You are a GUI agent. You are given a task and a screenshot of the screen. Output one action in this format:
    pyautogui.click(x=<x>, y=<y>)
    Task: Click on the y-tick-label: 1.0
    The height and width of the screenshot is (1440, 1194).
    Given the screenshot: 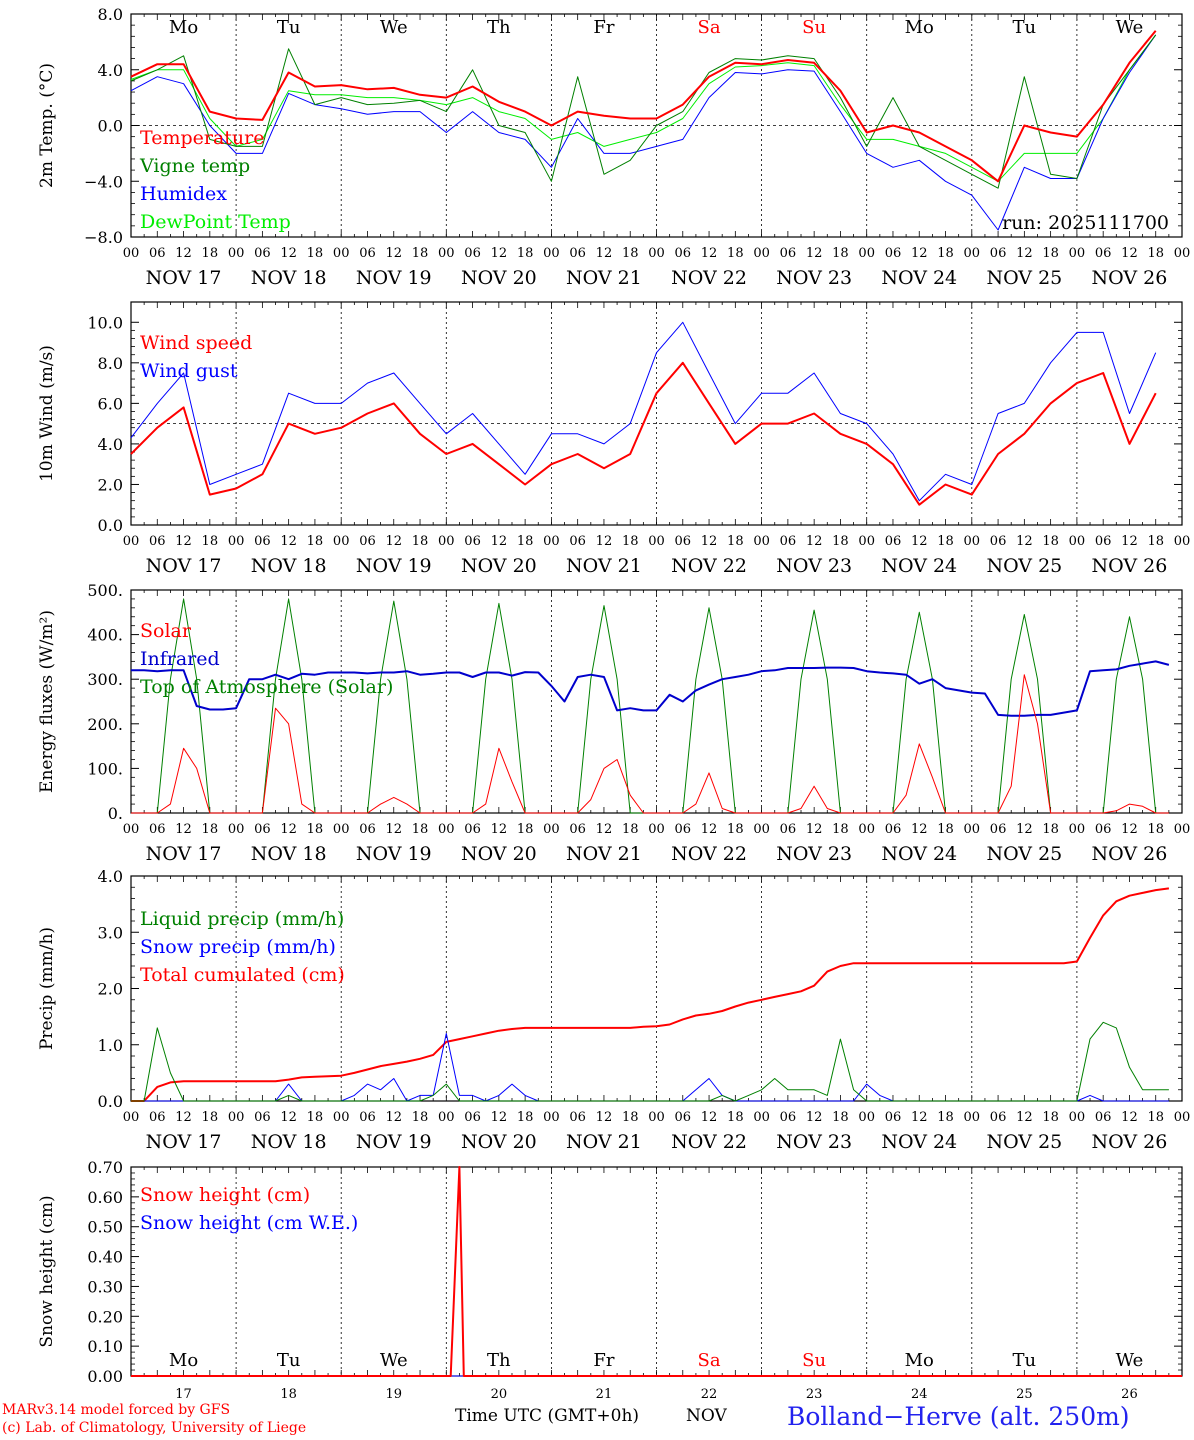 What is the action you would take?
    pyautogui.click(x=110, y=1045)
    